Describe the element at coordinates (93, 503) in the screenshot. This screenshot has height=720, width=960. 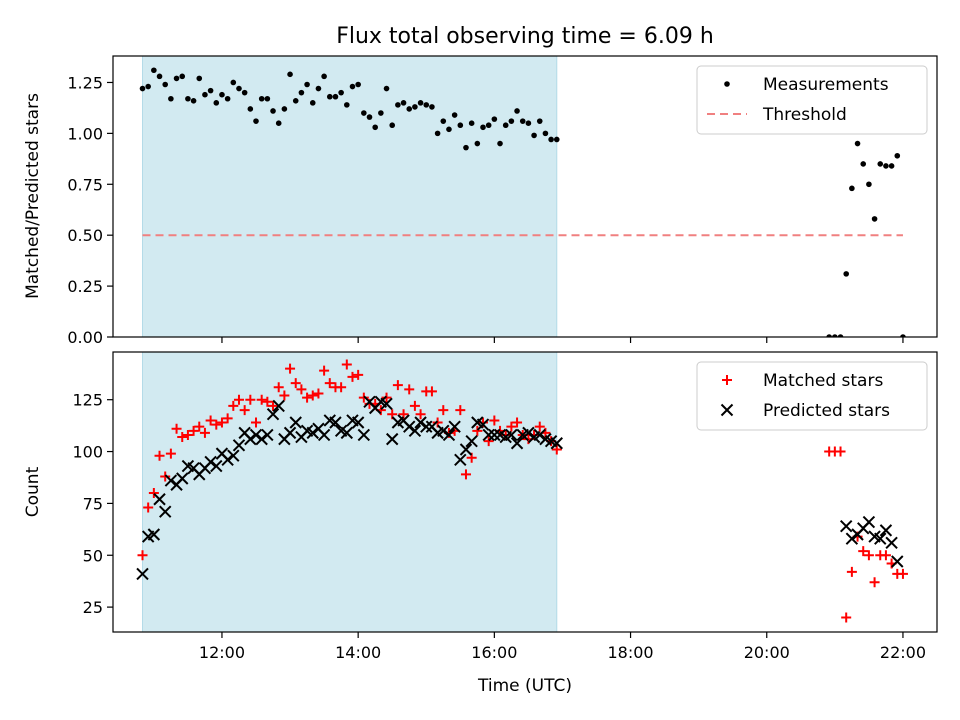
I see `y-tick-label: 75` at that location.